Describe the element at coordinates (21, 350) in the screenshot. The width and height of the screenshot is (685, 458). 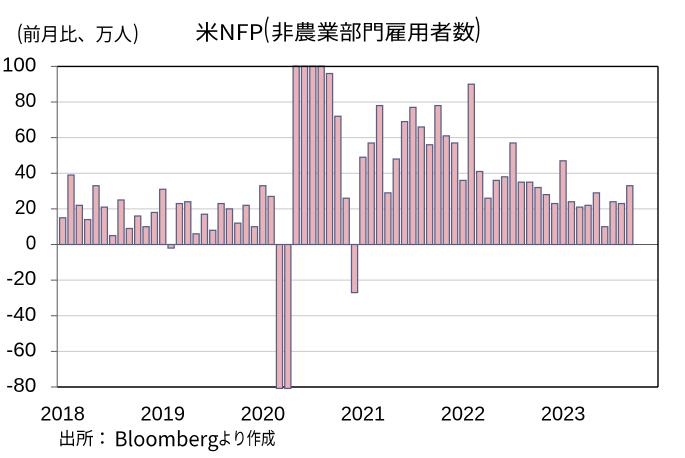
I see `svg-text: -60` at that location.